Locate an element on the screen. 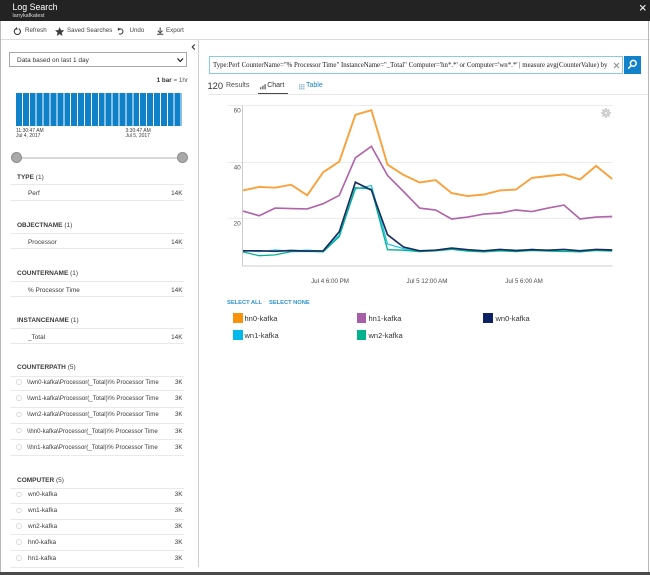  svg-text: 20 is located at coordinates (238, 224).